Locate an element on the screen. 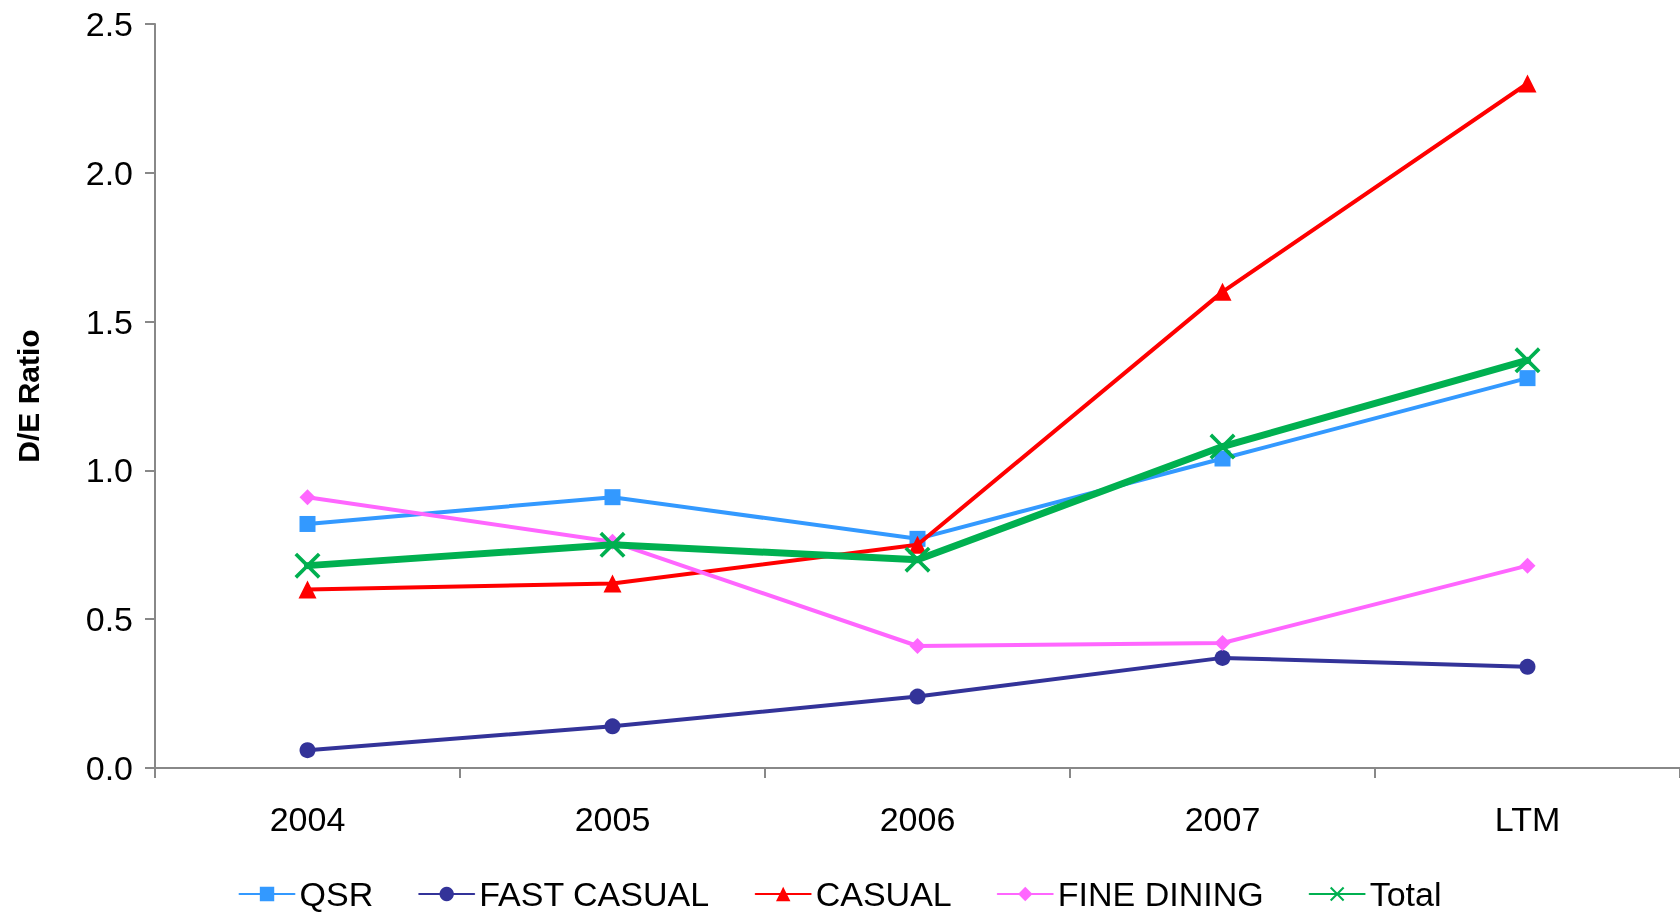 Image resolution: width=1680 pixels, height=916 pixels. y-tick-label: 2.0 is located at coordinates (109, 172).